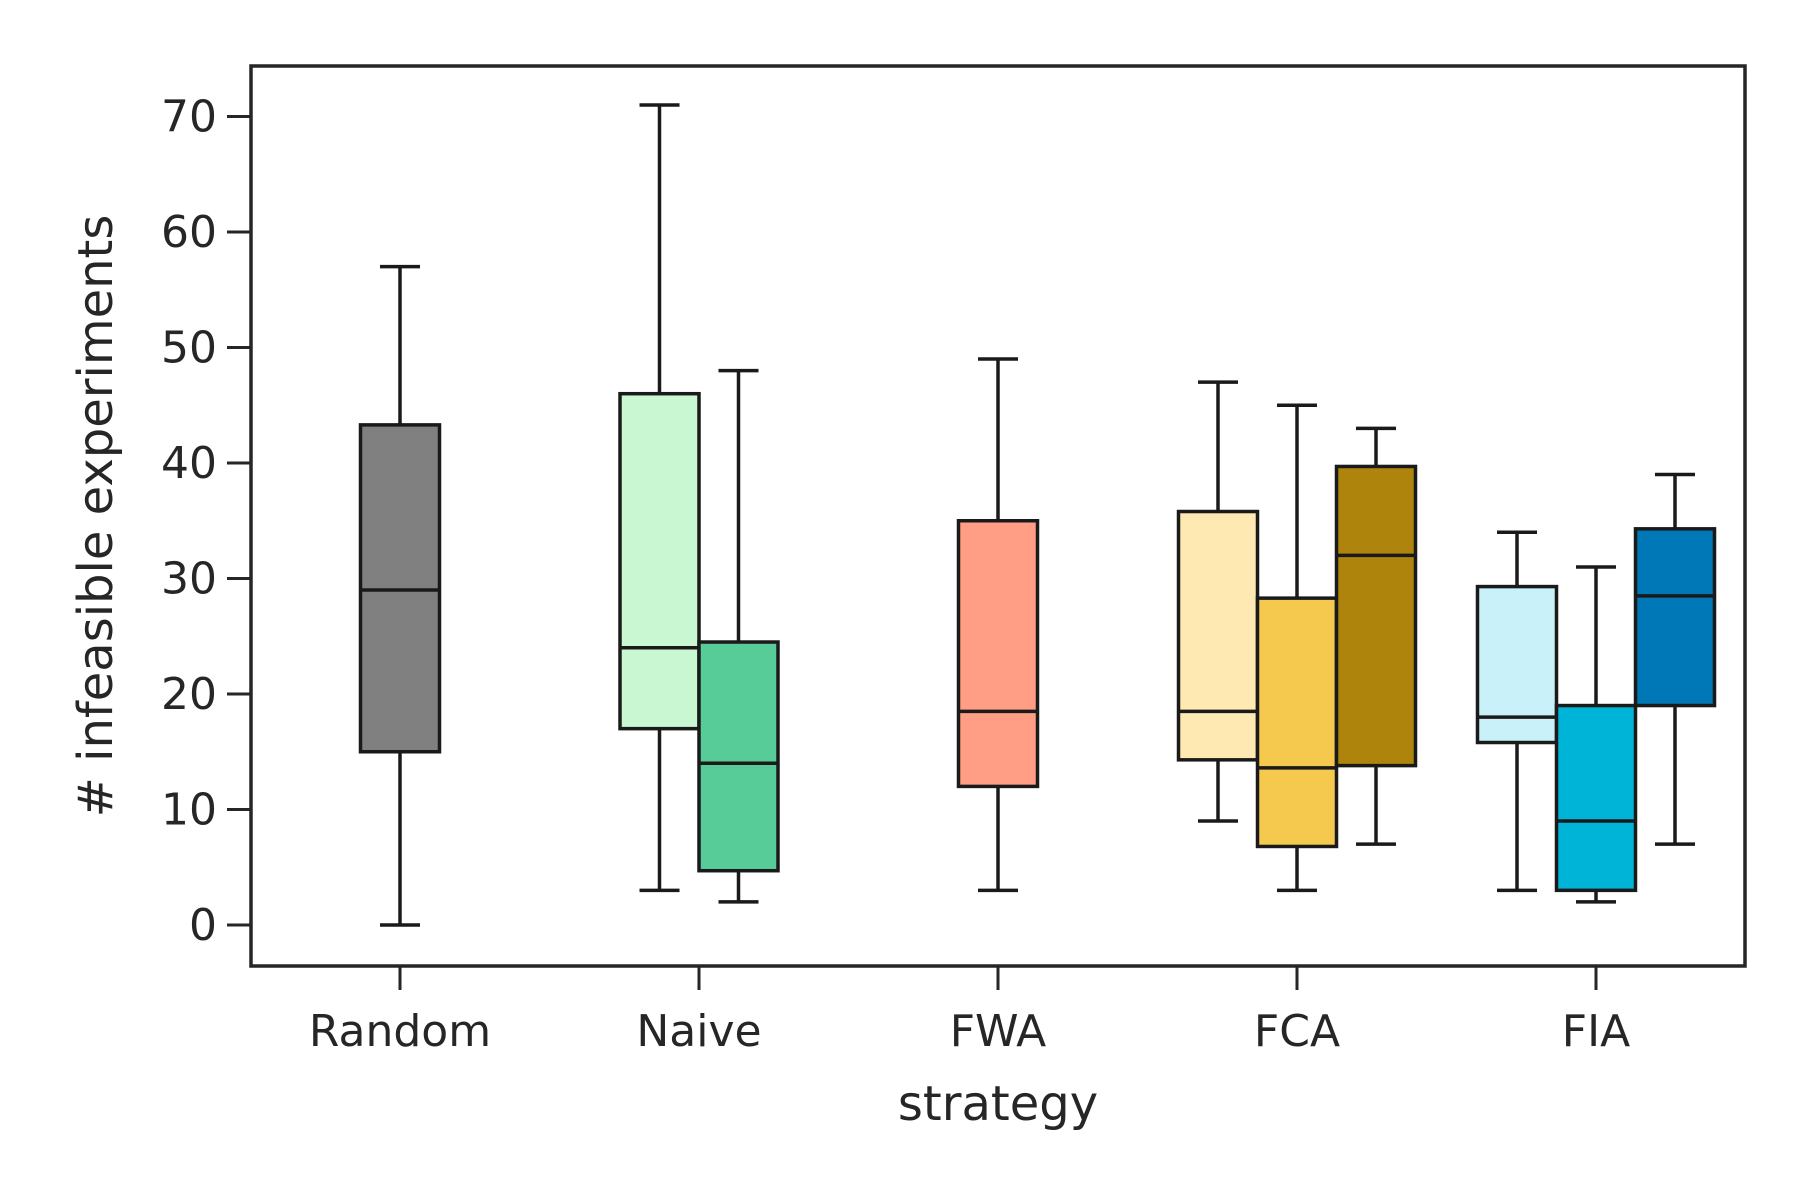 The height and width of the screenshot is (1200, 1800). What do you see at coordinates (998, 1031) in the screenshot?
I see `x-tick-label: FWA` at bounding box center [998, 1031].